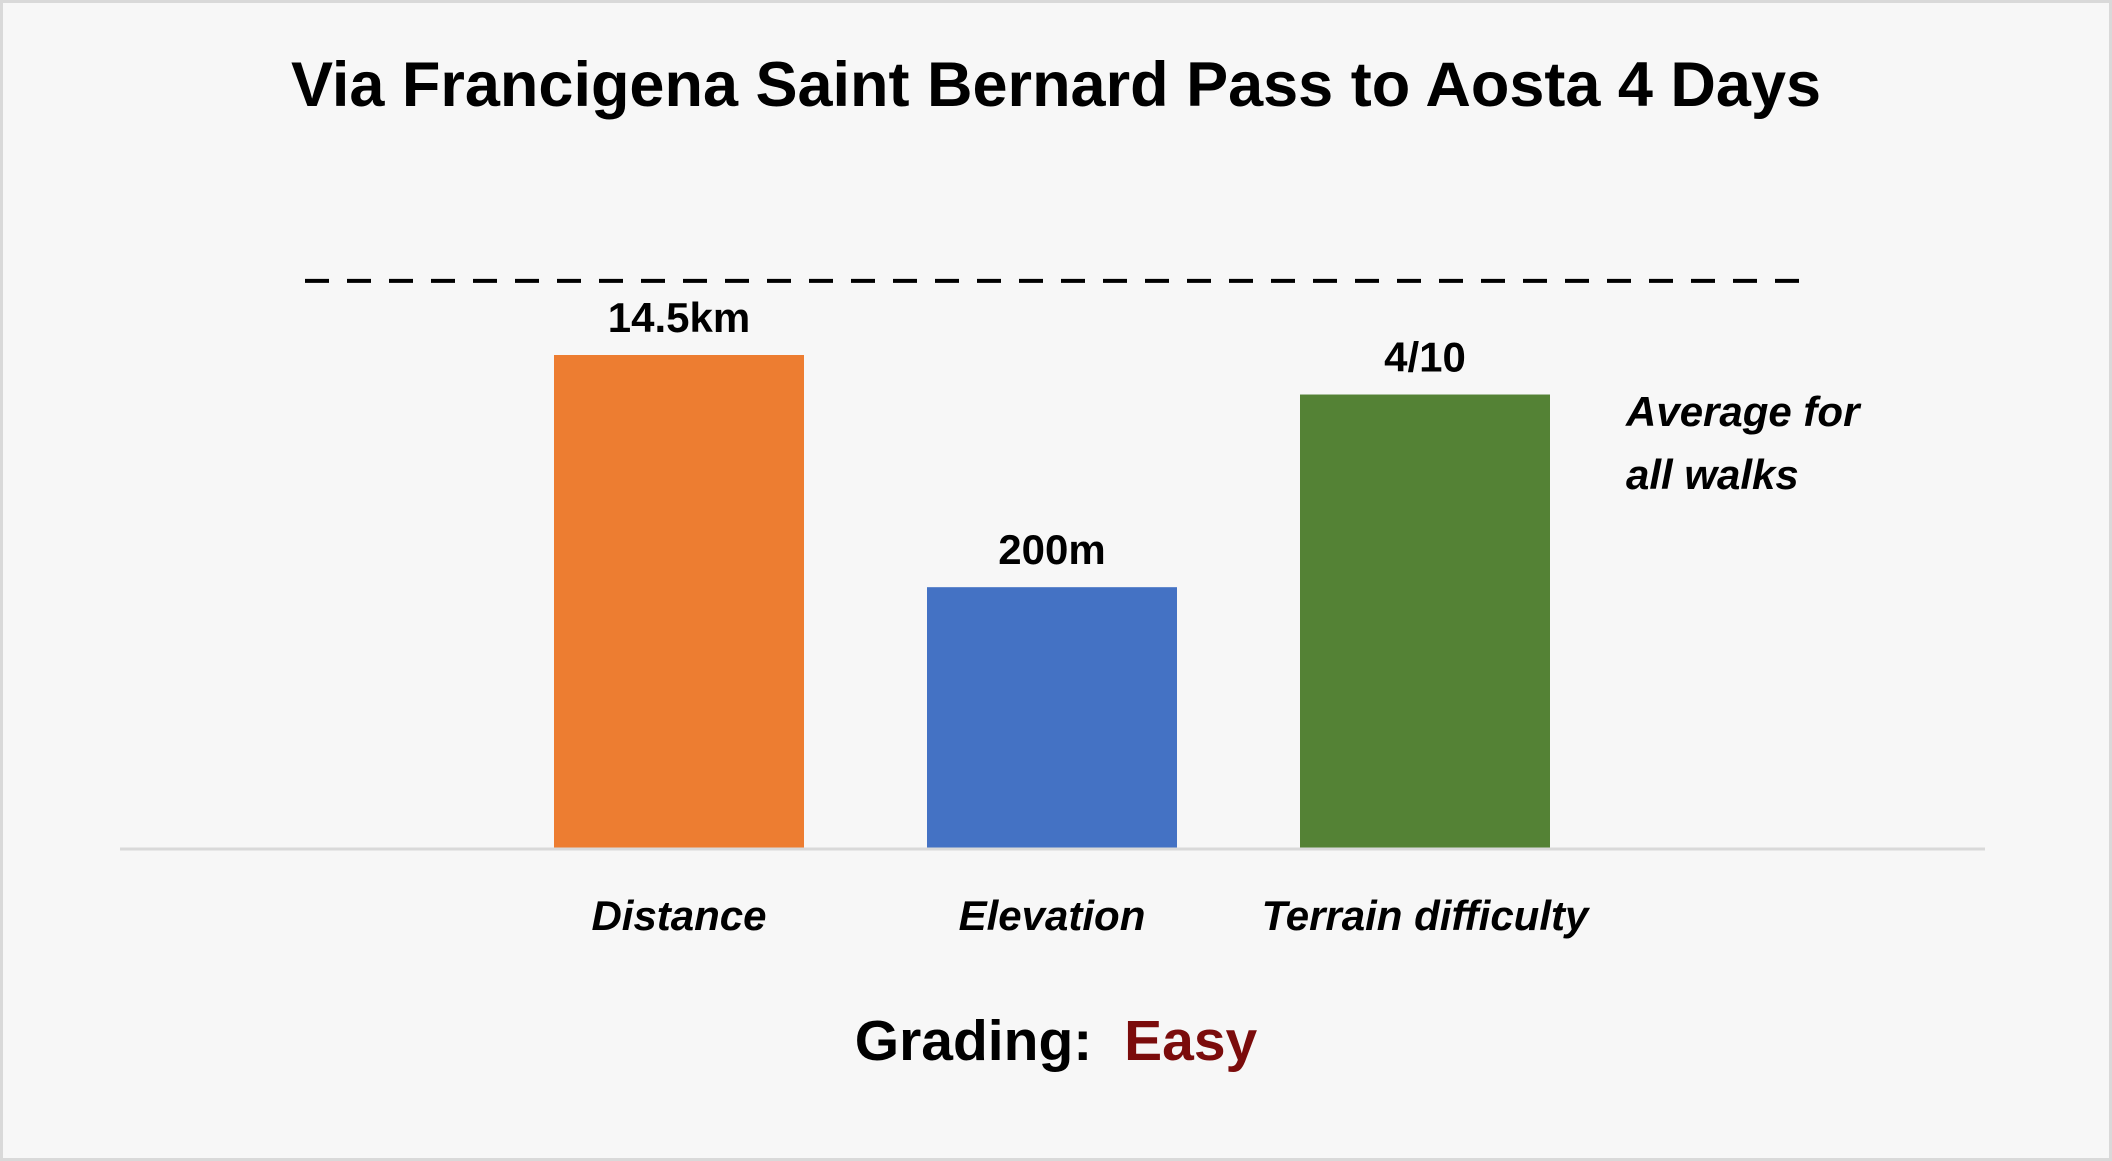 The image size is (2112, 1161). What do you see at coordinates (1425, 621) in the screenshot?
I see `bar-terrain-difficulty` at bounding box center [1425, 621].